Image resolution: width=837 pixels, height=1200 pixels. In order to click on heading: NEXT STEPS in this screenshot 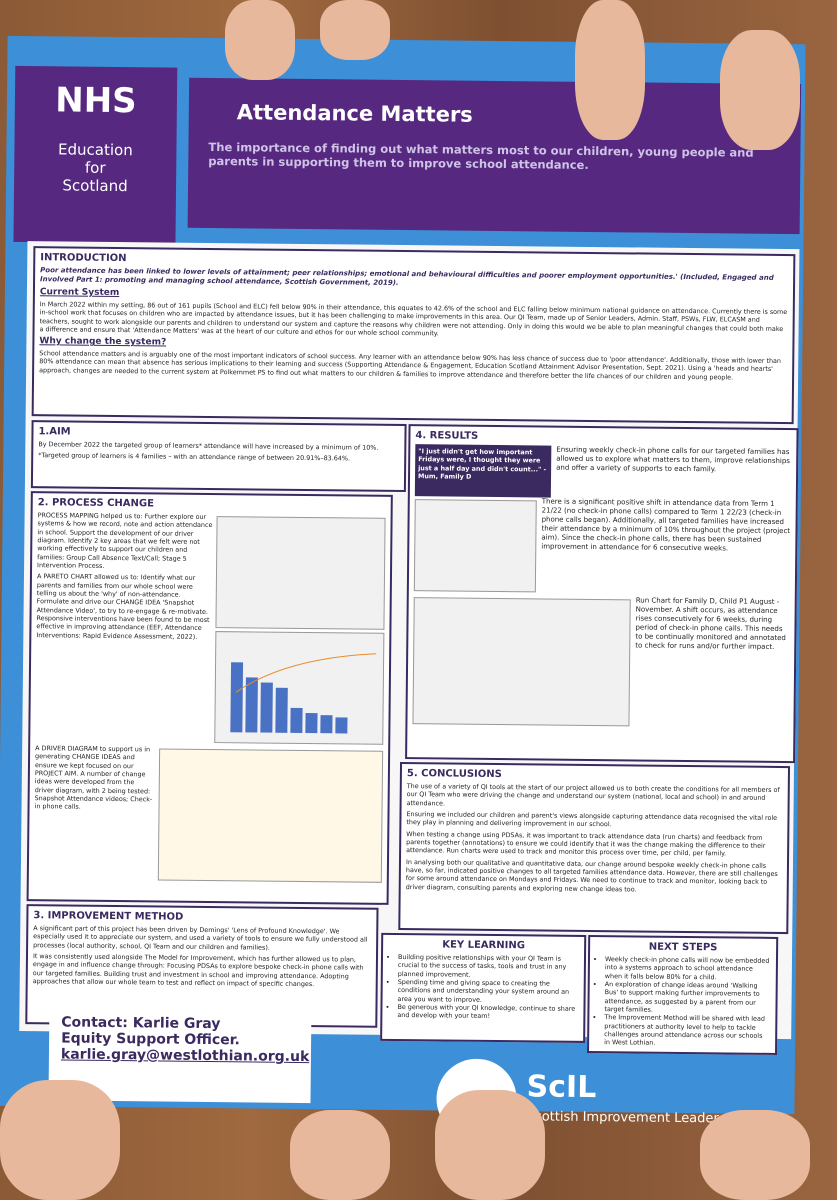, I will do `click(683, 947)`.